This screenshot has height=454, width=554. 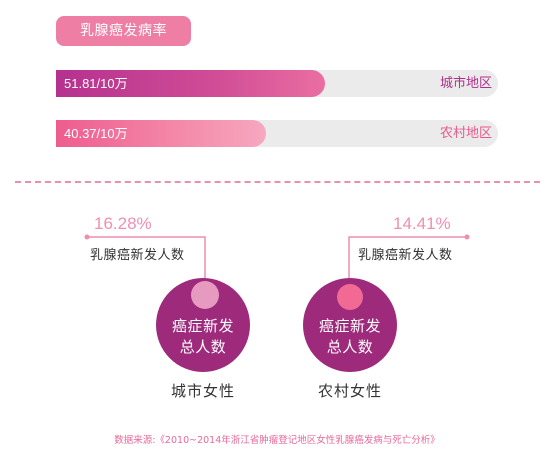 I want to click on group-name-rural: 农村女性, so click(x=349, y=391).